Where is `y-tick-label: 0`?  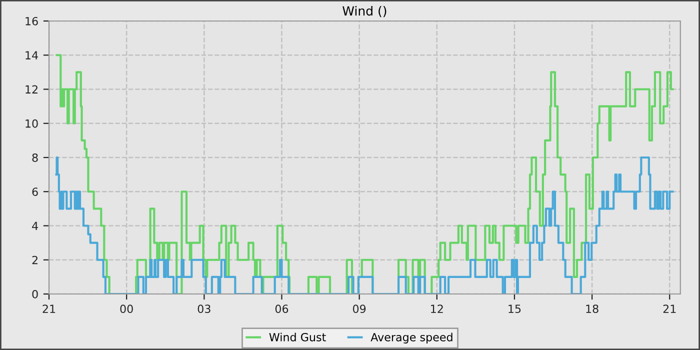
y-tick-label: 0 is located at coordinates (35, 294).